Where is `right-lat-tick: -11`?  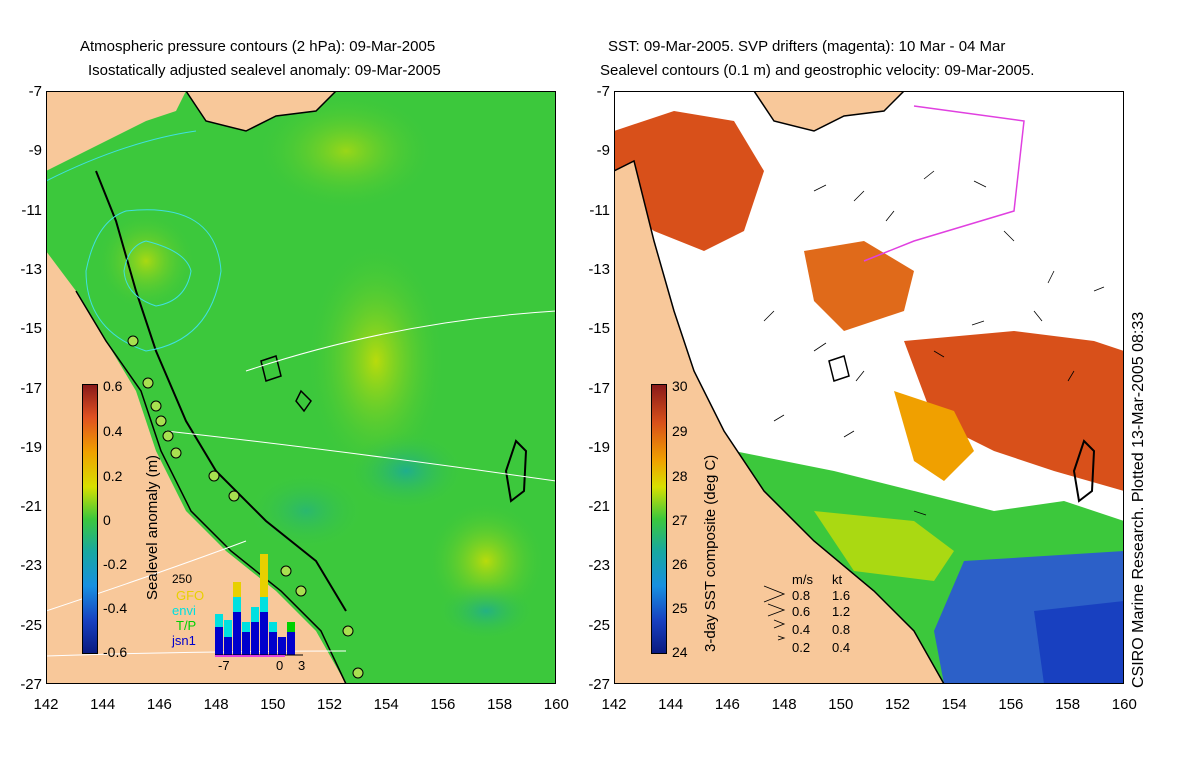
right-lat-tick: -11 is located at coordinates (599, 210).